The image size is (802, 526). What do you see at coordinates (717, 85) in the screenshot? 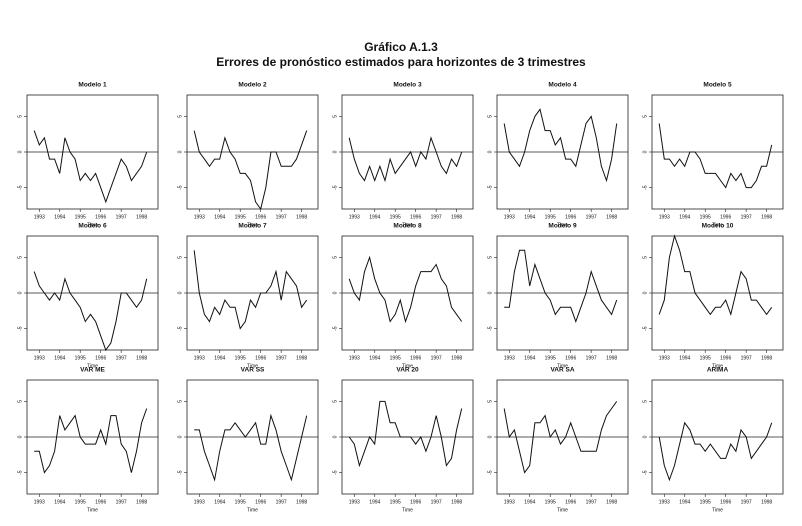
I see `panel-title: Modelo 5` at bounding box center [717, 85].